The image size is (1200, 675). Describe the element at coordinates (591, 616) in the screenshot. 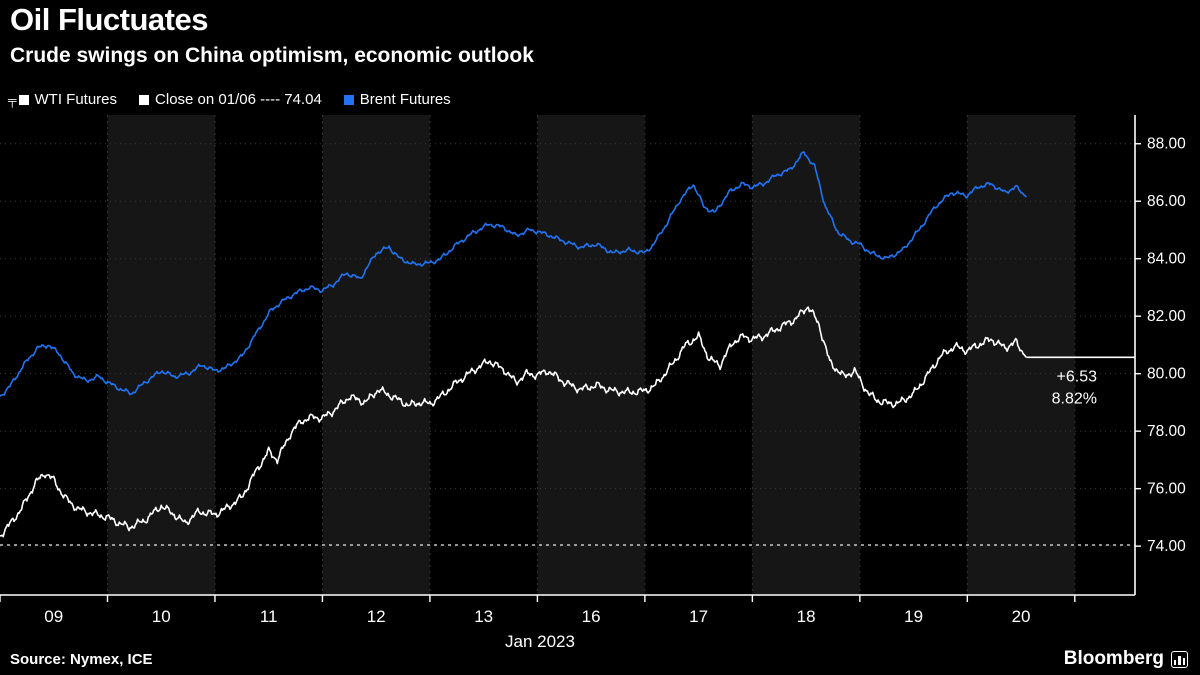

I see `svg-text: 16` at that location.